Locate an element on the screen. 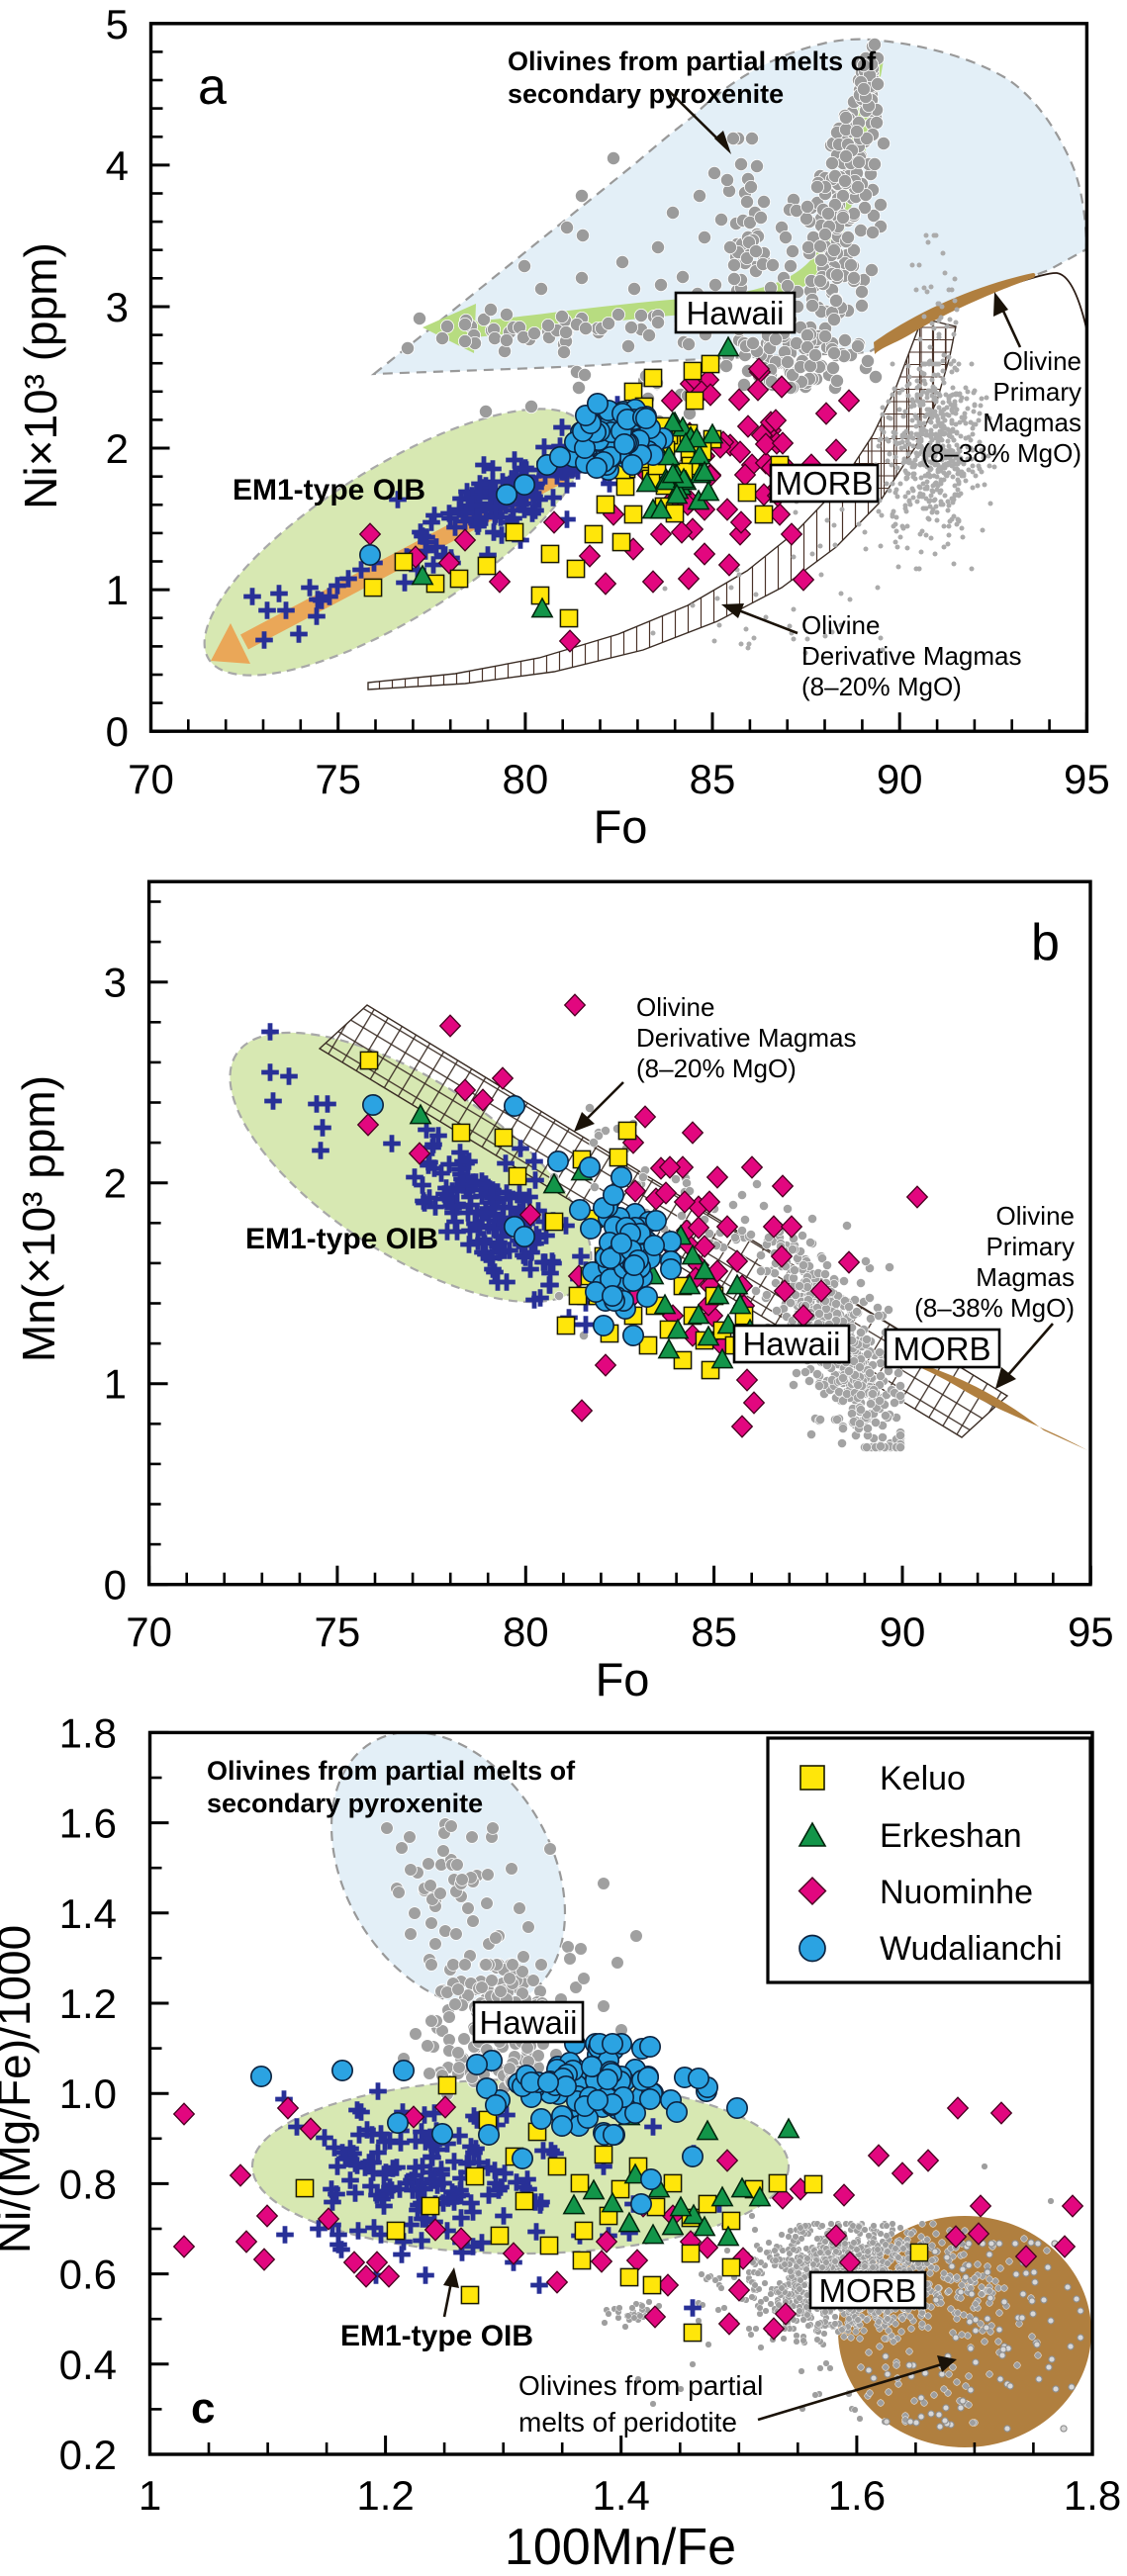  svg-text: 1.0 is located at coordinates (88, 2094).